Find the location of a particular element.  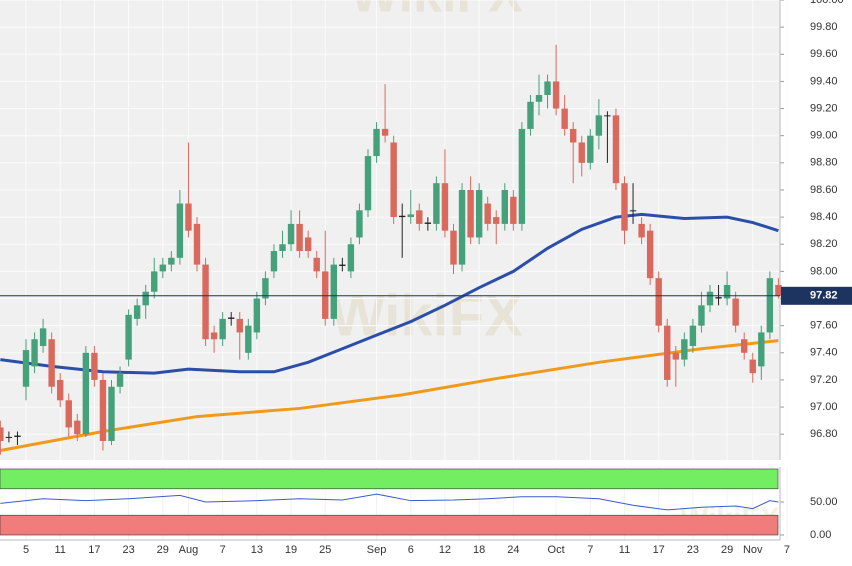

indicator-y-tick-label: 0.00 is located at coordinates (820, 535).